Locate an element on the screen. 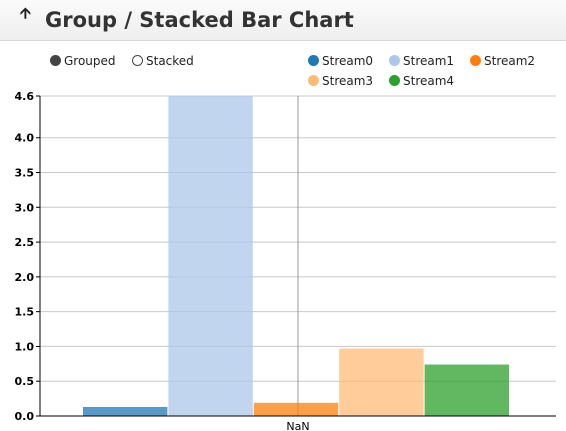 Image resolution: width=566 pixels, height=431 pixels. legend-item-stream2: Stream2 is located at coordinates (502, 61).